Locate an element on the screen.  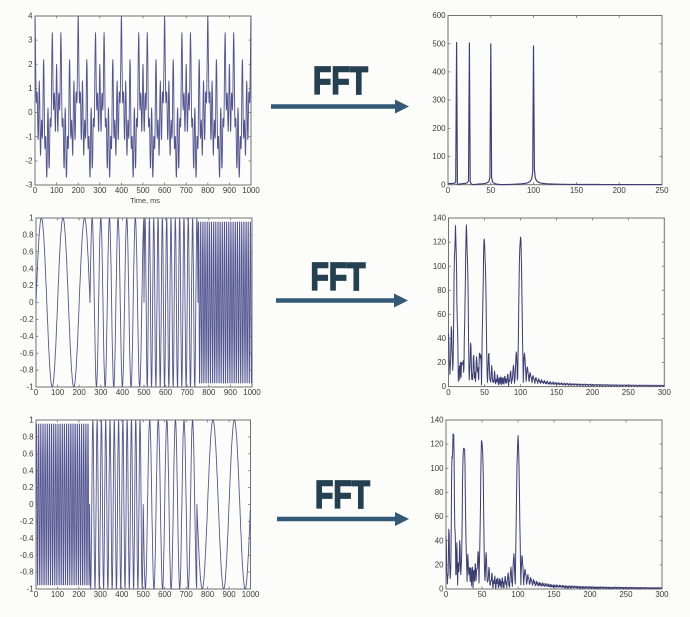
svg-text: 80 is located at coordinates (441, 290).